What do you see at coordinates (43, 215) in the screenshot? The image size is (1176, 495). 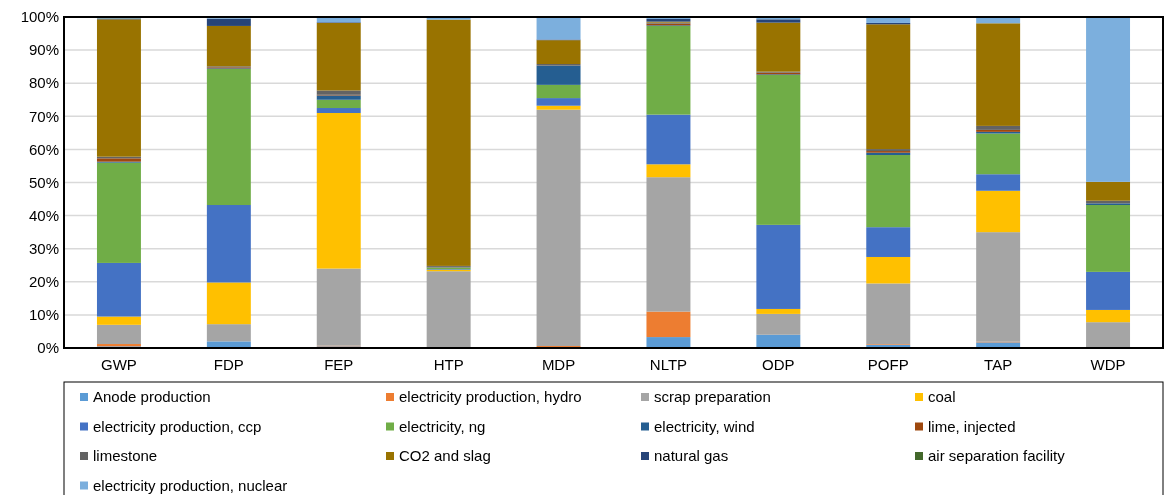 I see `y-tick-label: 40%` at bounding box center [43, 215].